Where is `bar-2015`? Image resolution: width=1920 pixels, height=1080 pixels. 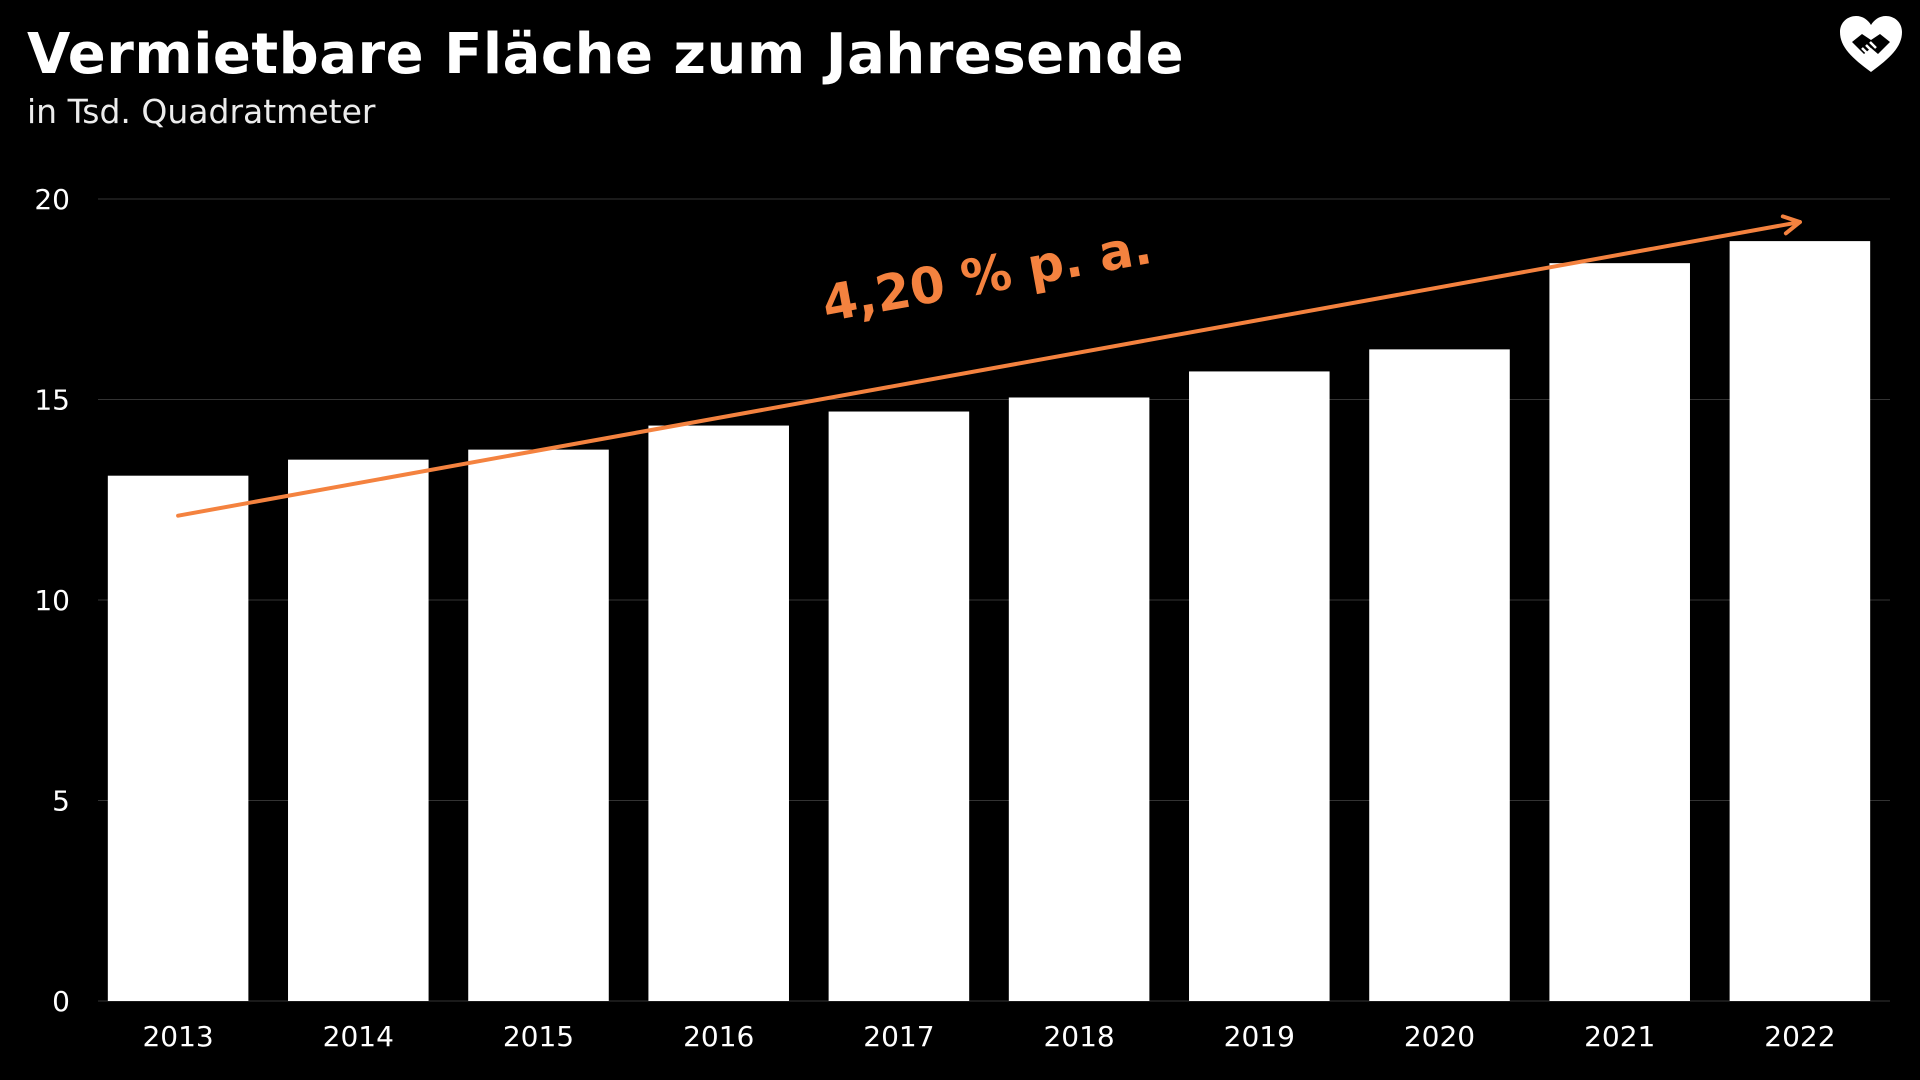
bar-2015 is located at coordinates (538, 725).